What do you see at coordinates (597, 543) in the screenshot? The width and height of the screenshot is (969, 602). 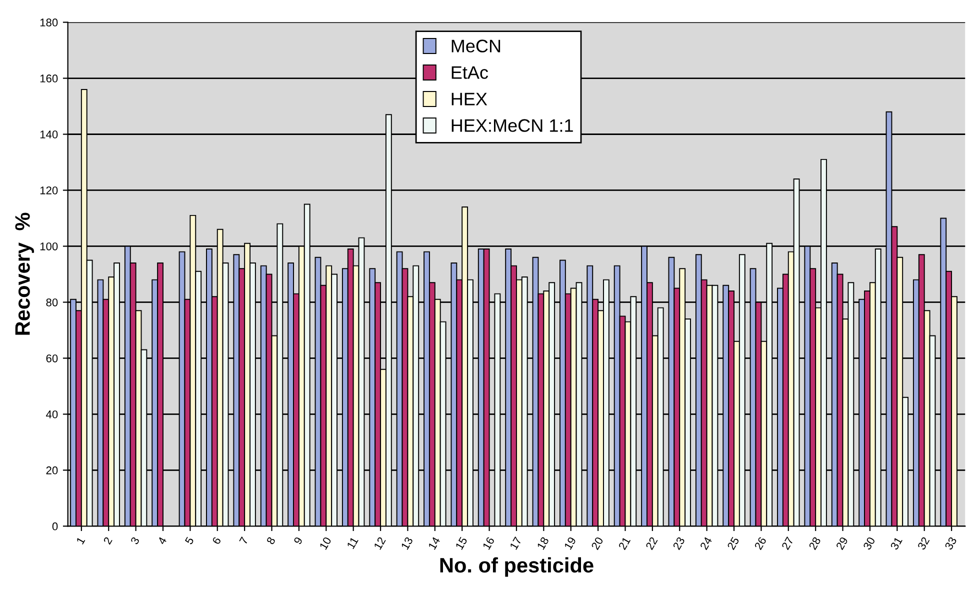 I see `x-tick-label: 20` at bounding box center [597, 543].